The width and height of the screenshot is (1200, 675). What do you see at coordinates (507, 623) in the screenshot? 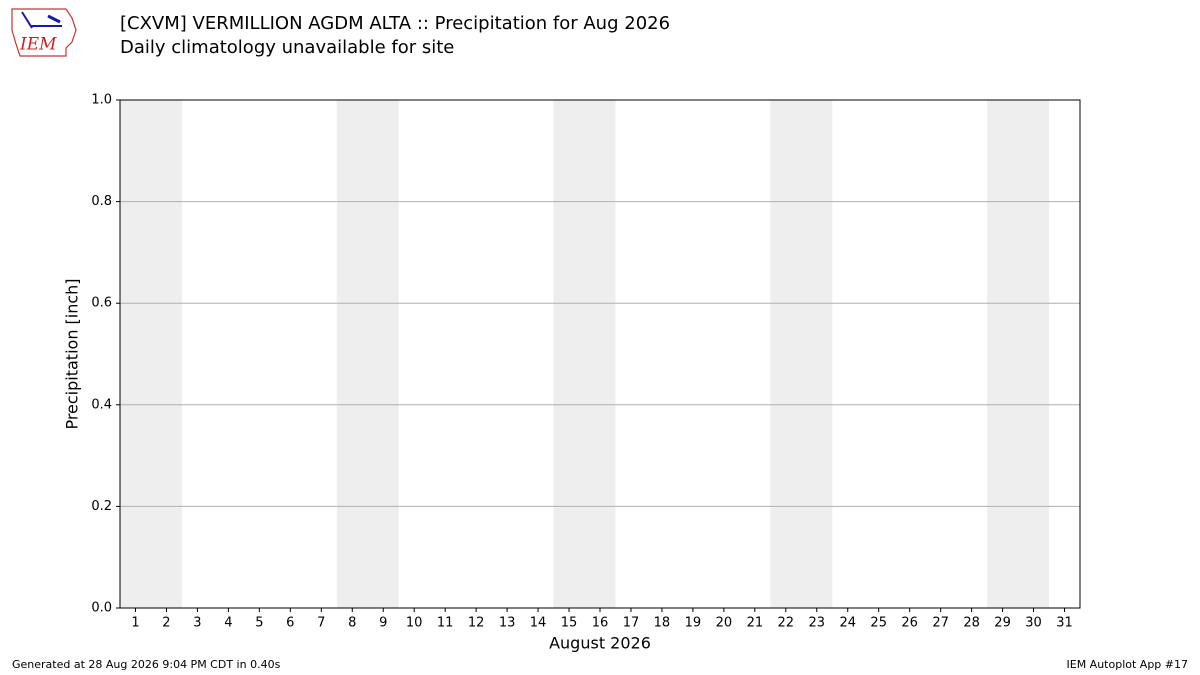
I see `x-tick-label: 13` at bounding box center [507, 623].